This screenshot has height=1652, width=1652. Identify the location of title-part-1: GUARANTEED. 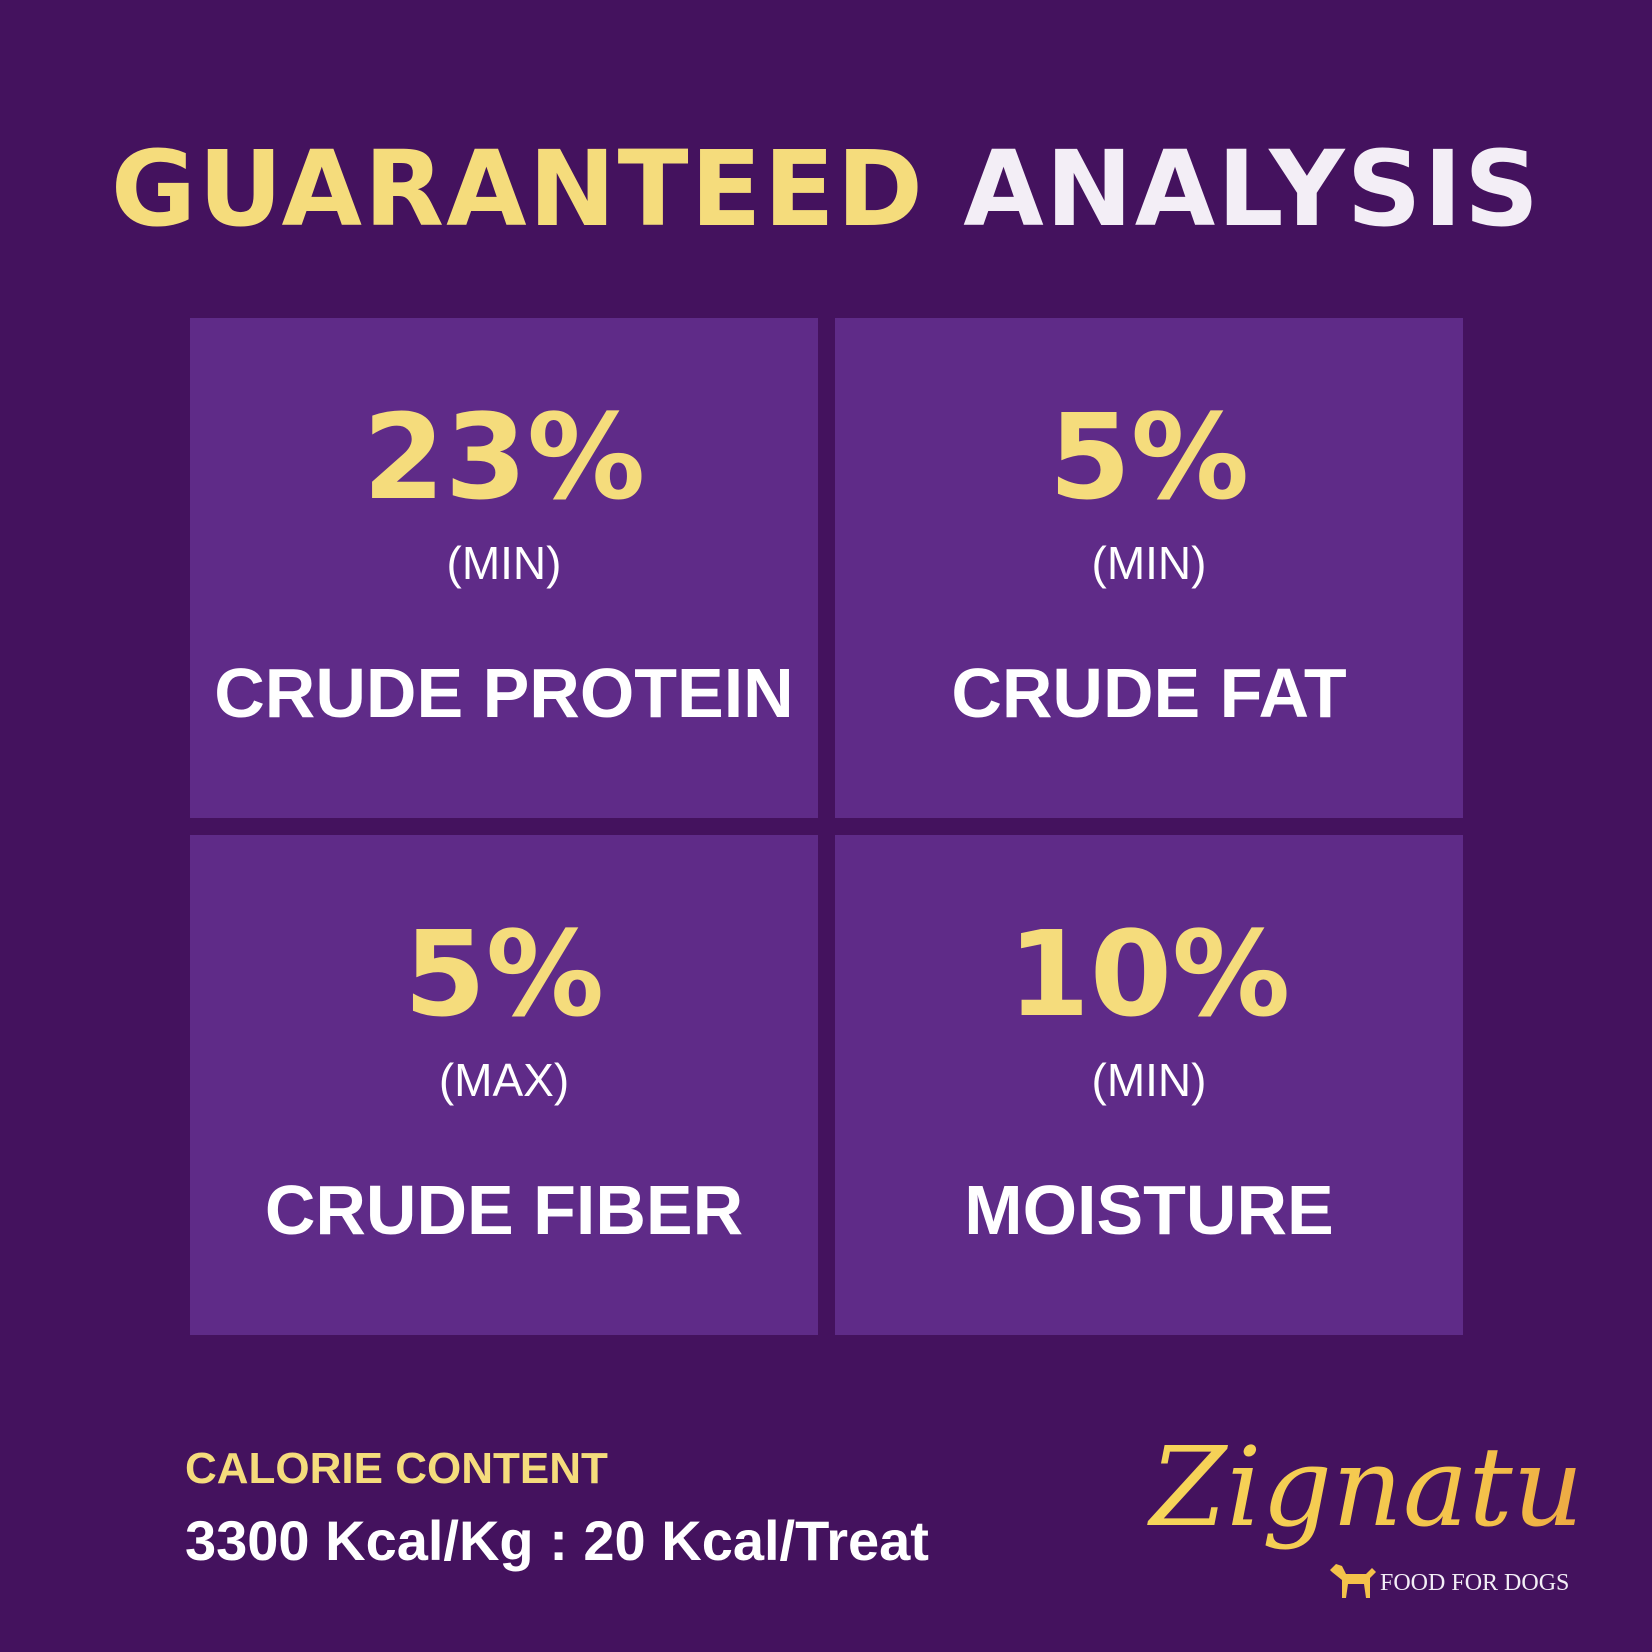
(517, 189).